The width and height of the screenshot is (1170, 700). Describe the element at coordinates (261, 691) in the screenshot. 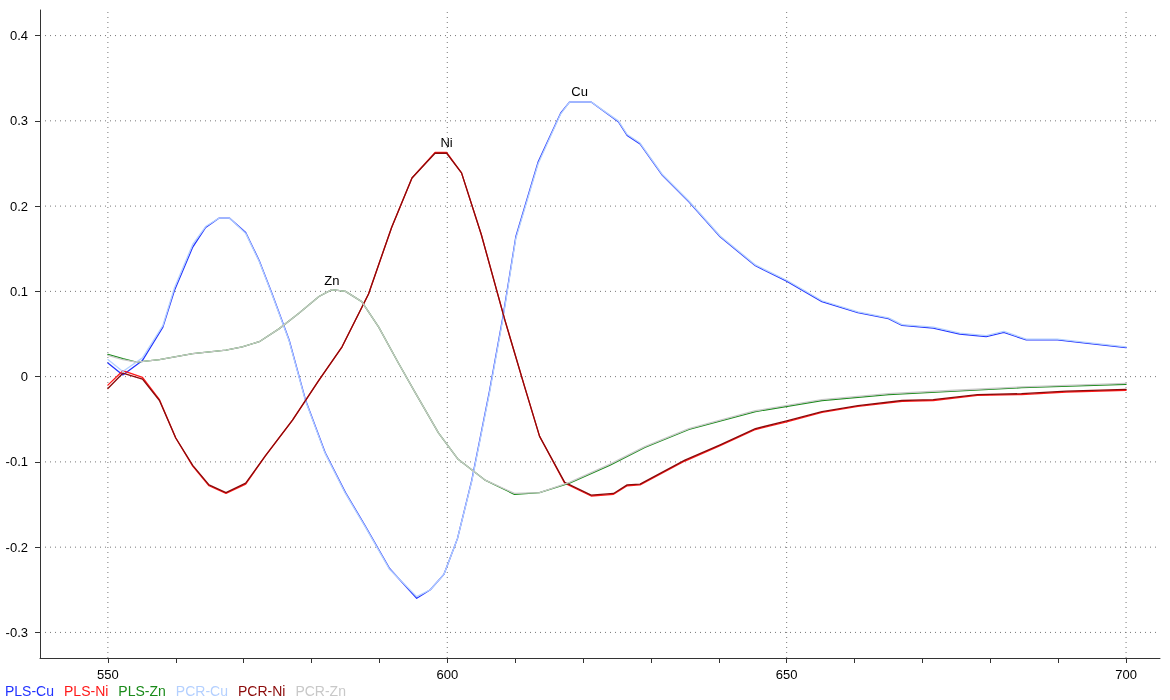

I see `text: PCR-Ni` at that location.